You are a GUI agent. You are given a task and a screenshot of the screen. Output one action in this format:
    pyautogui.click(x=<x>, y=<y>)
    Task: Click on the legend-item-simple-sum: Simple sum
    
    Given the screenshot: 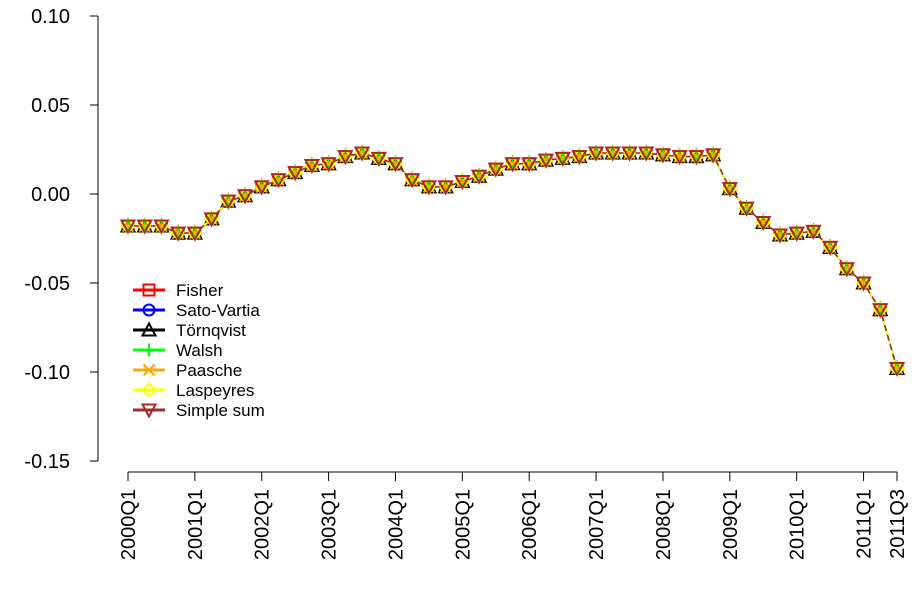 What is the action you would take?
    pyautogui.click(x=199, y=410)
    